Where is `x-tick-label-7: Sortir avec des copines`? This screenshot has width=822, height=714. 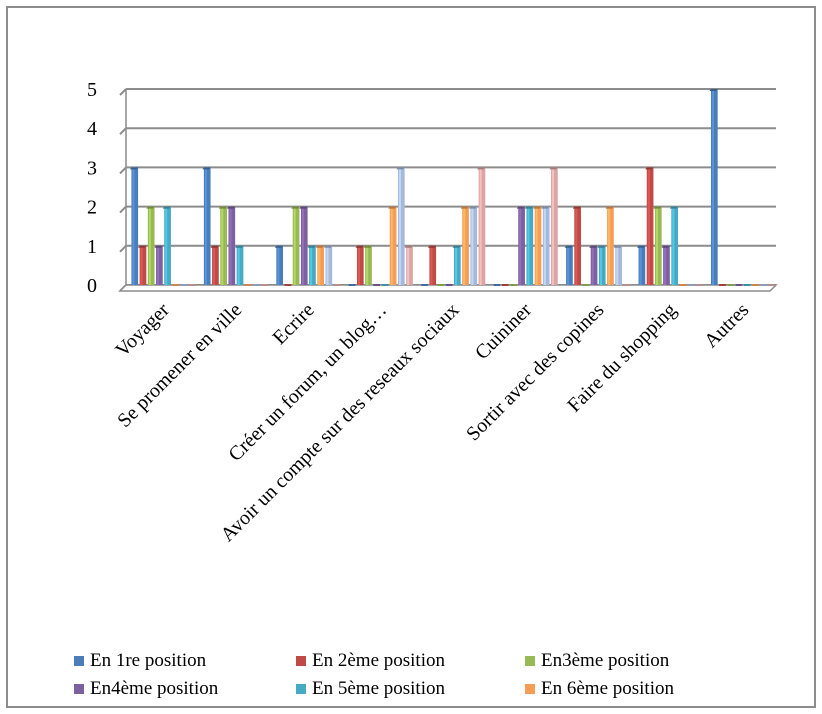 x-tick-label-7: Sortir avec des copines is located at coordinates (535, 372).